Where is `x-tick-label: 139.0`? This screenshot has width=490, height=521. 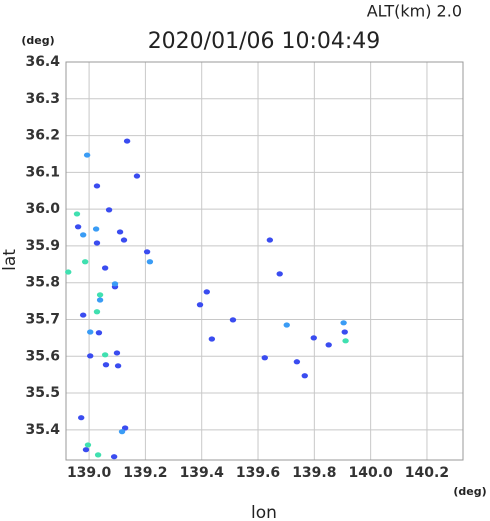
x-tick-label: 139.0 is located at coordinates (89, 473).